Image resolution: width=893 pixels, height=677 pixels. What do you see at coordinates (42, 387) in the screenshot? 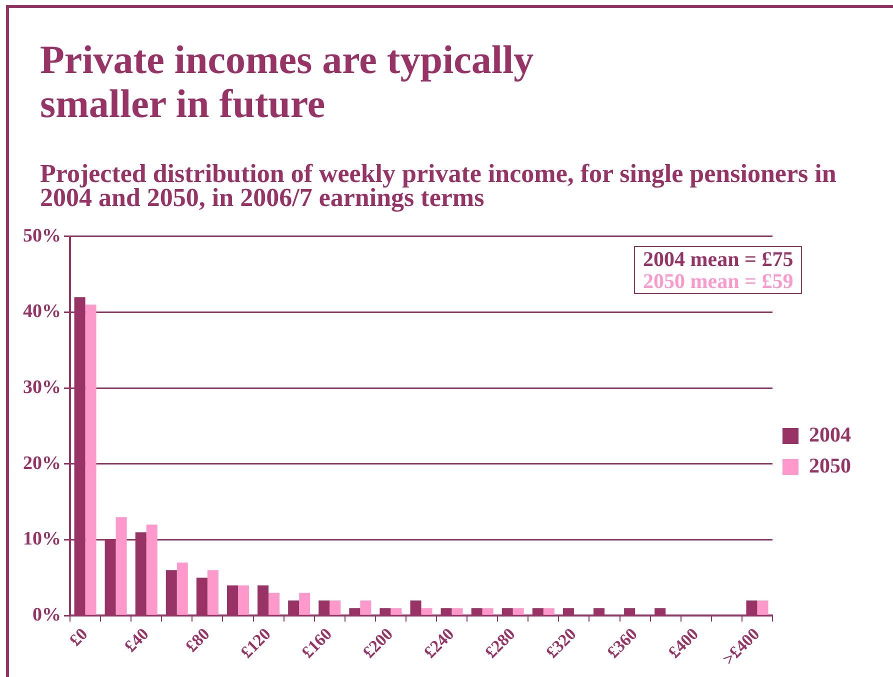
I see `y-tick-label: 30%` at bounding box center [42, 387].